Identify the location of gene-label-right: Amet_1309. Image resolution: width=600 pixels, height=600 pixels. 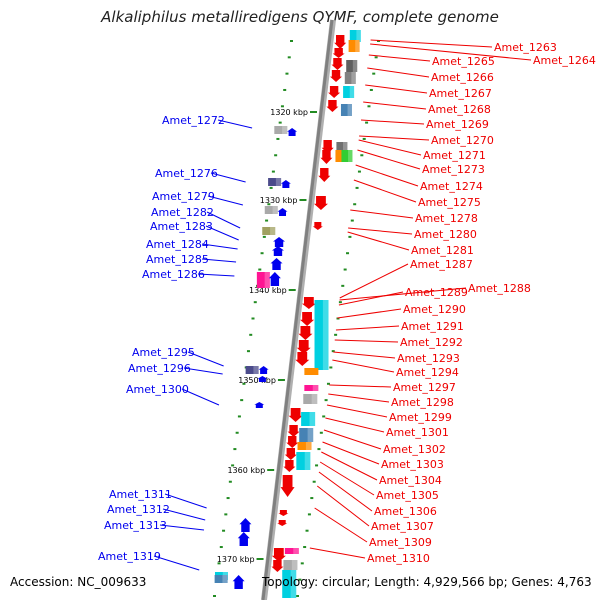
(400, 542).